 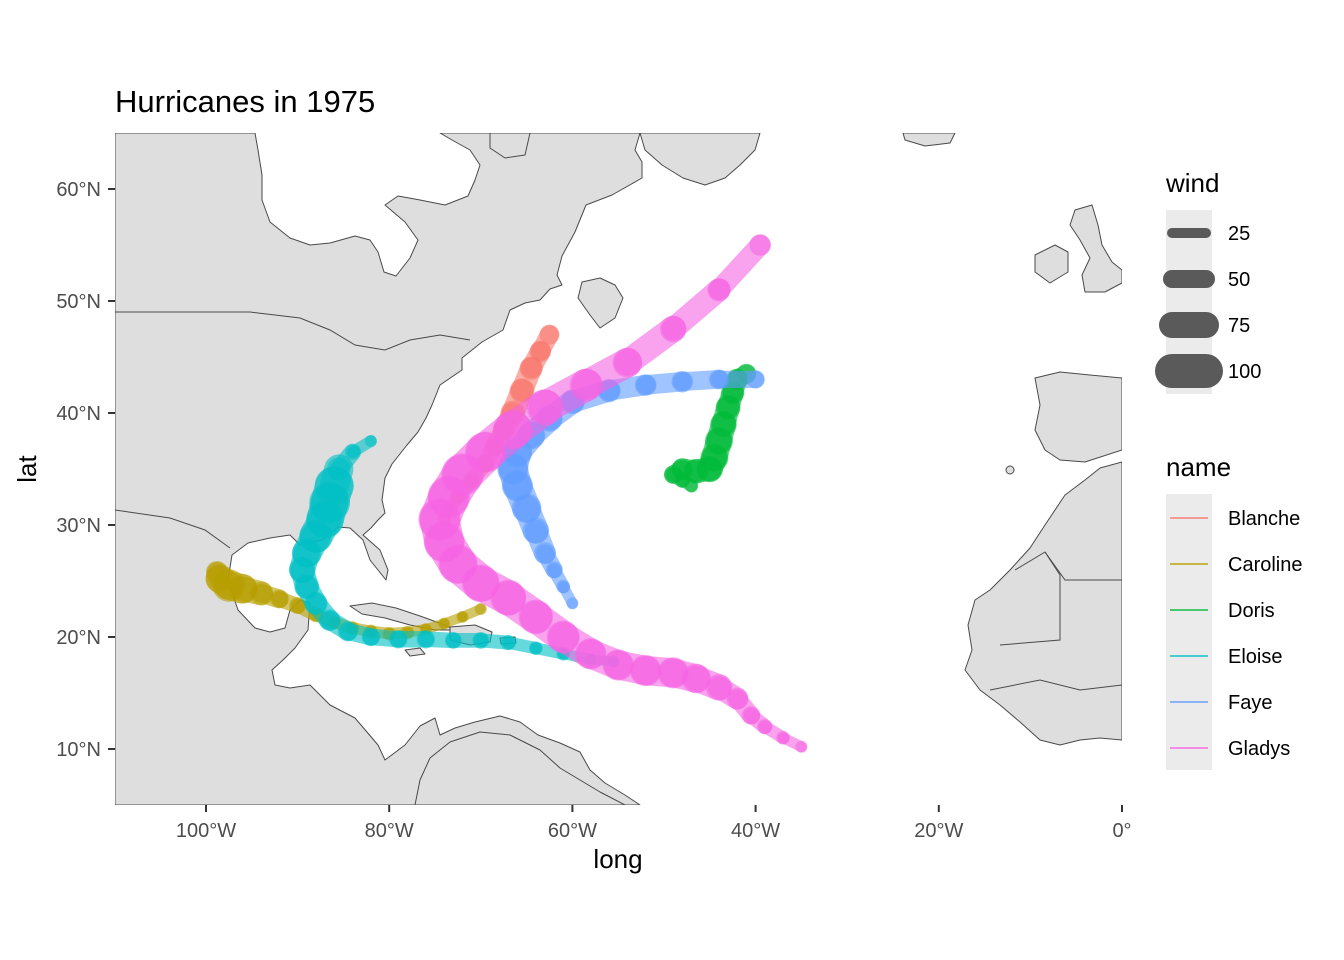 What do you see at coordinates (1239, 326) in the screenshot?
I see `wind-legend-label: 75` at bounding box center [1239, 326].